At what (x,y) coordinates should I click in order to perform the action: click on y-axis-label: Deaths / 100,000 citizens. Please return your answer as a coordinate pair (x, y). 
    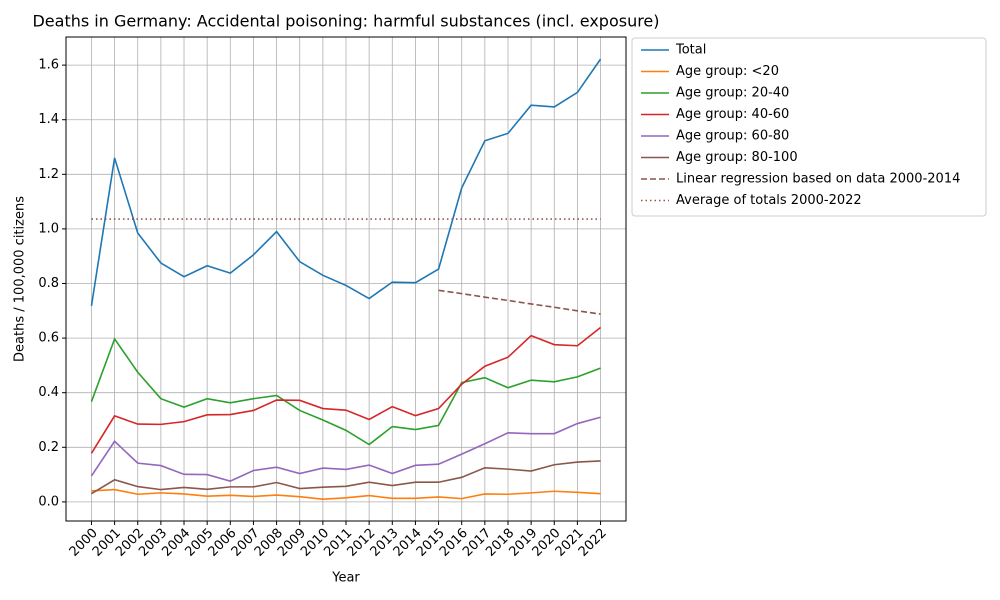
    Looking at the image, I should click on (20, 279).